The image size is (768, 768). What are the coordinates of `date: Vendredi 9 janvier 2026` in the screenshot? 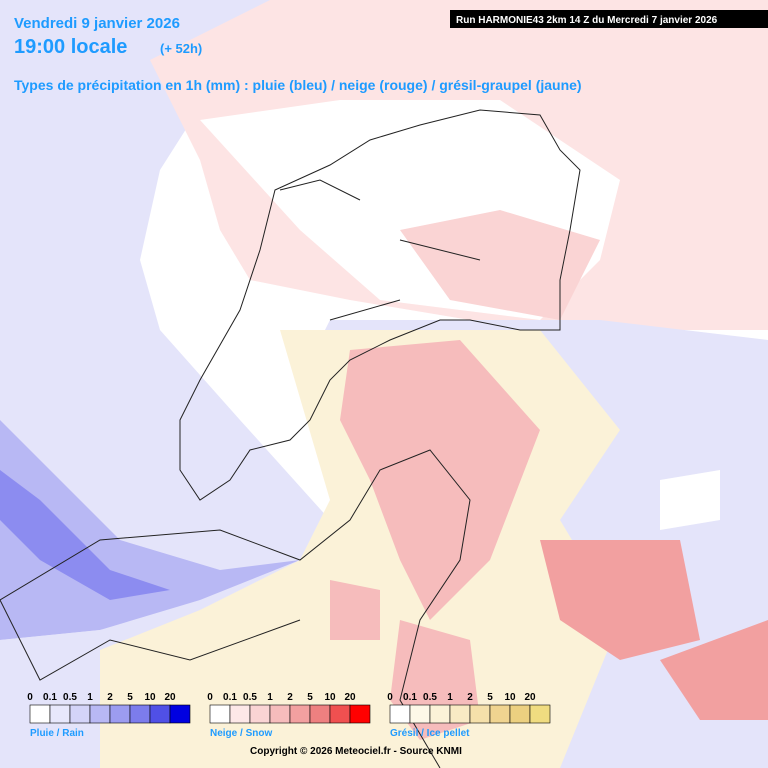 It's located at (97, 23).